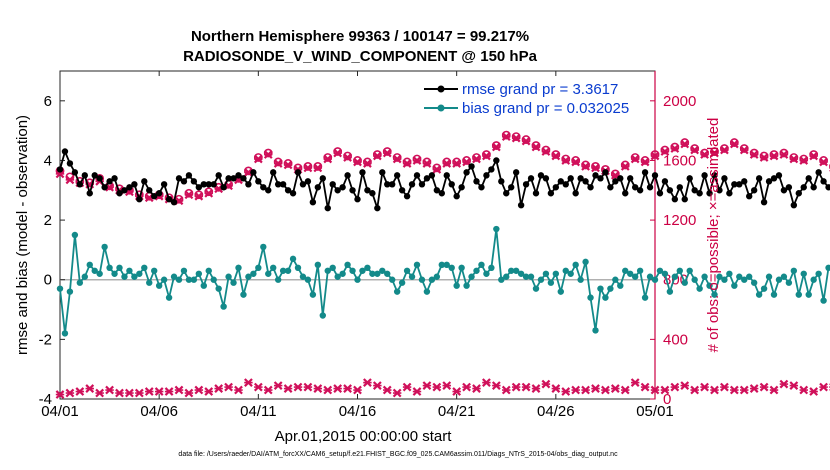  I want to click on y-left-tick-label: -2, so click(45, 339).